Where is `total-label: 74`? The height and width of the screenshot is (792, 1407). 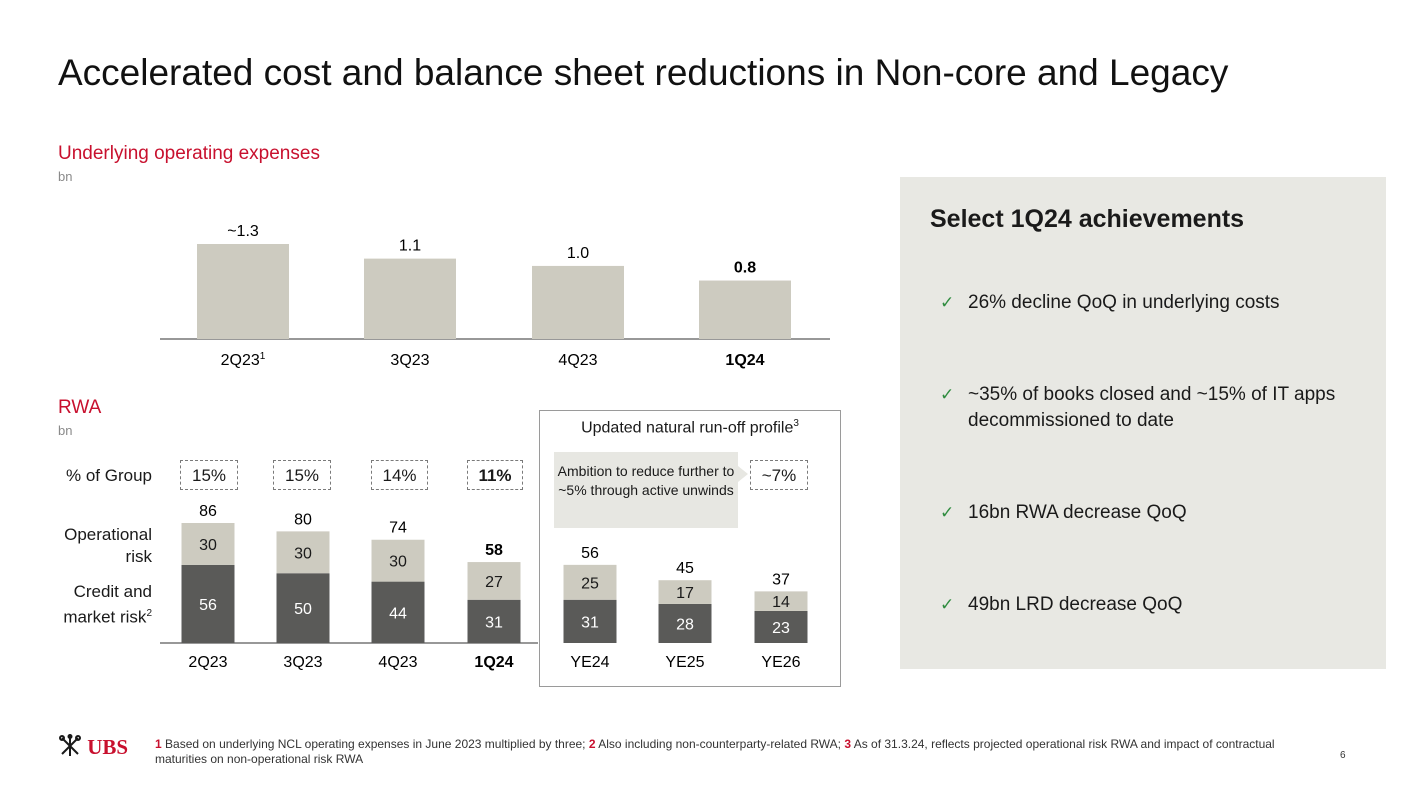
total-label: 74 is located at coordinates (398, 528).